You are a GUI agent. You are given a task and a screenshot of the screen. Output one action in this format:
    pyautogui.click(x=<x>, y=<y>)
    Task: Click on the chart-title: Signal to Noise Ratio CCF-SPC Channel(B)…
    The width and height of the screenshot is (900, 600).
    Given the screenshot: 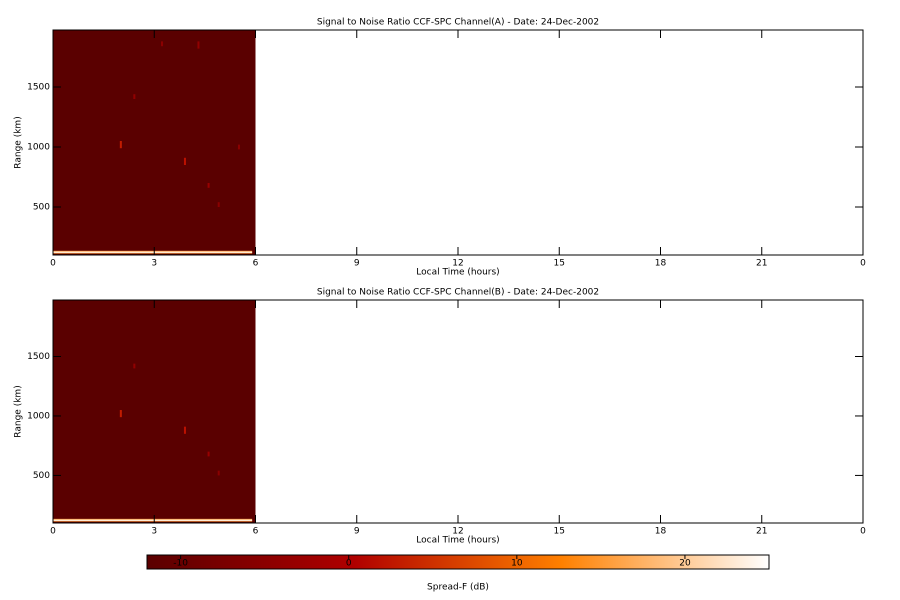 What is the action you would take?
    pyautogui.click(x=458, y=293)
    